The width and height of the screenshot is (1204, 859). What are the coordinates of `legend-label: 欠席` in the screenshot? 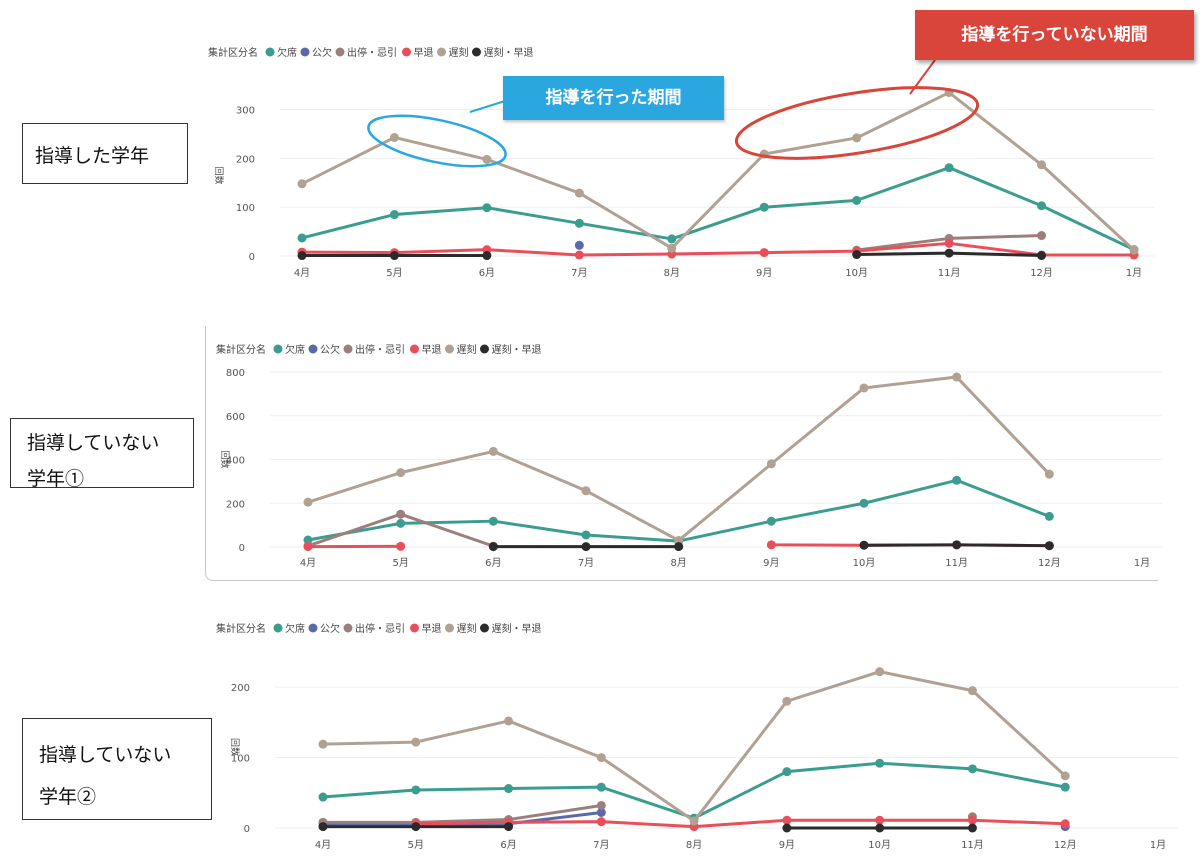 It's located at (287, 52).